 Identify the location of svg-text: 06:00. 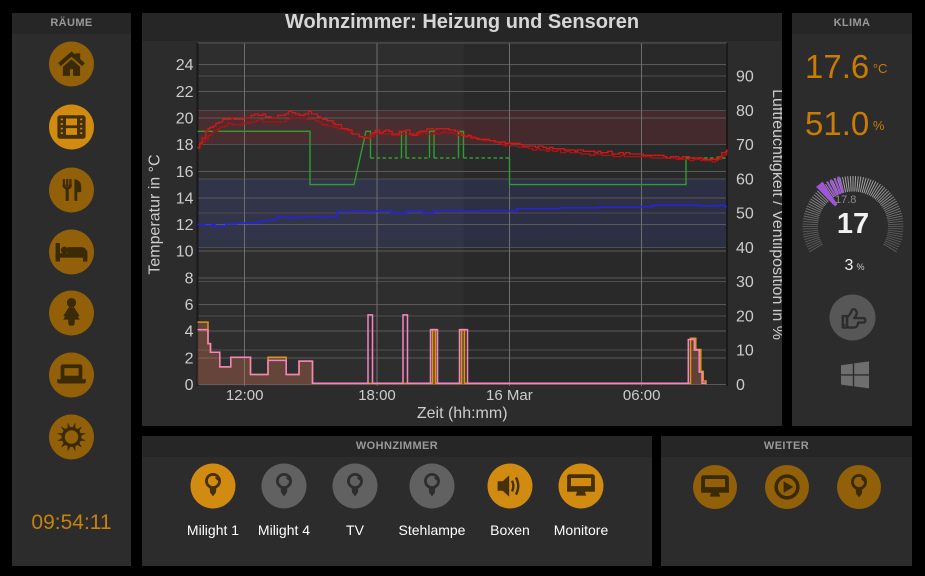
(642, 395).